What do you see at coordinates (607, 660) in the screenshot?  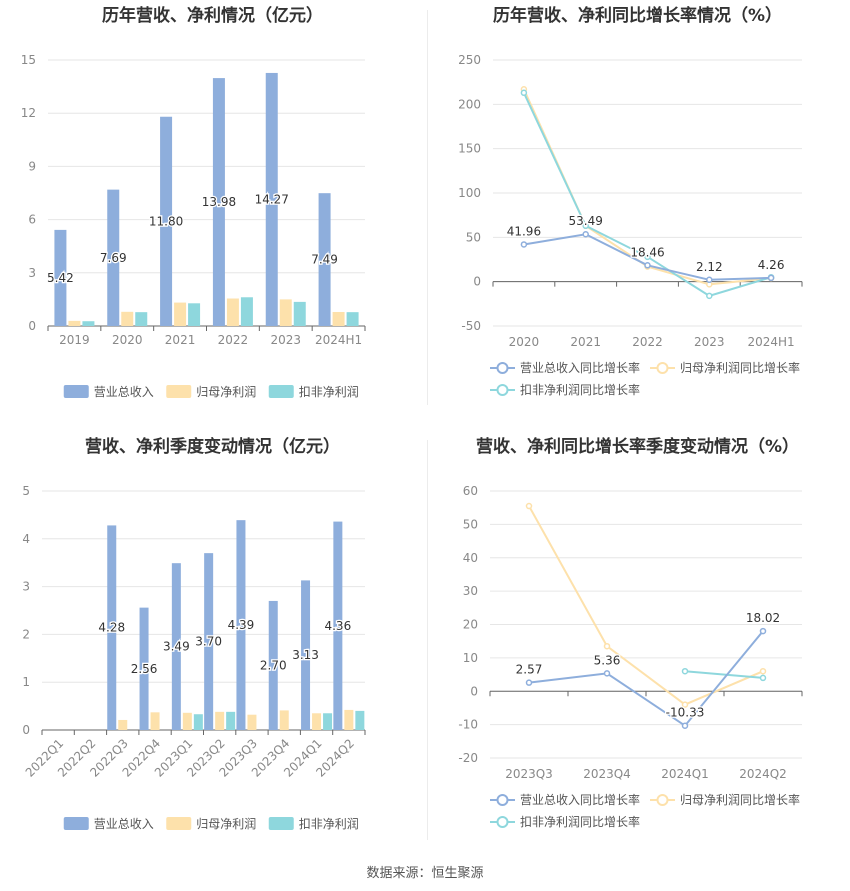 I see `quarterly-line-data-label: 5.36` at bounding box center [607, 660].